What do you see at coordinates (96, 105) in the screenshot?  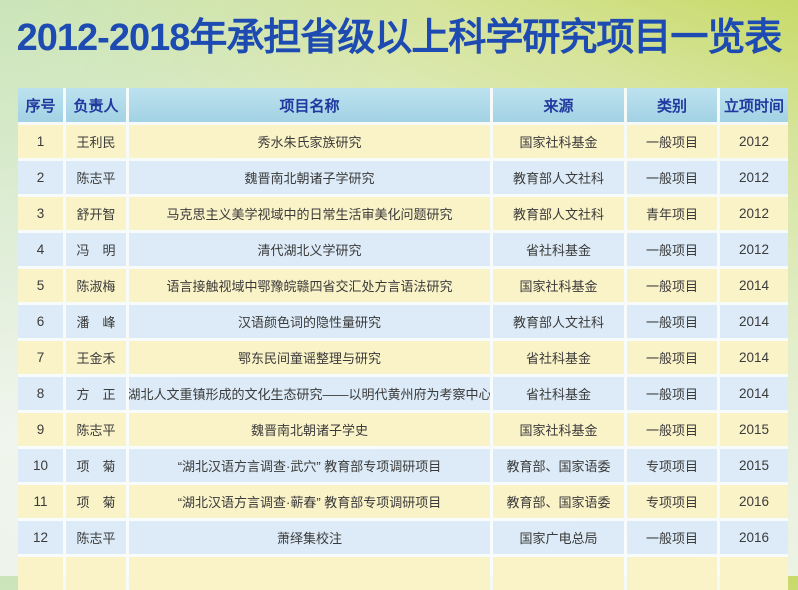 I see `column-header-leader: 负责人` at bounding box center [96, 105].